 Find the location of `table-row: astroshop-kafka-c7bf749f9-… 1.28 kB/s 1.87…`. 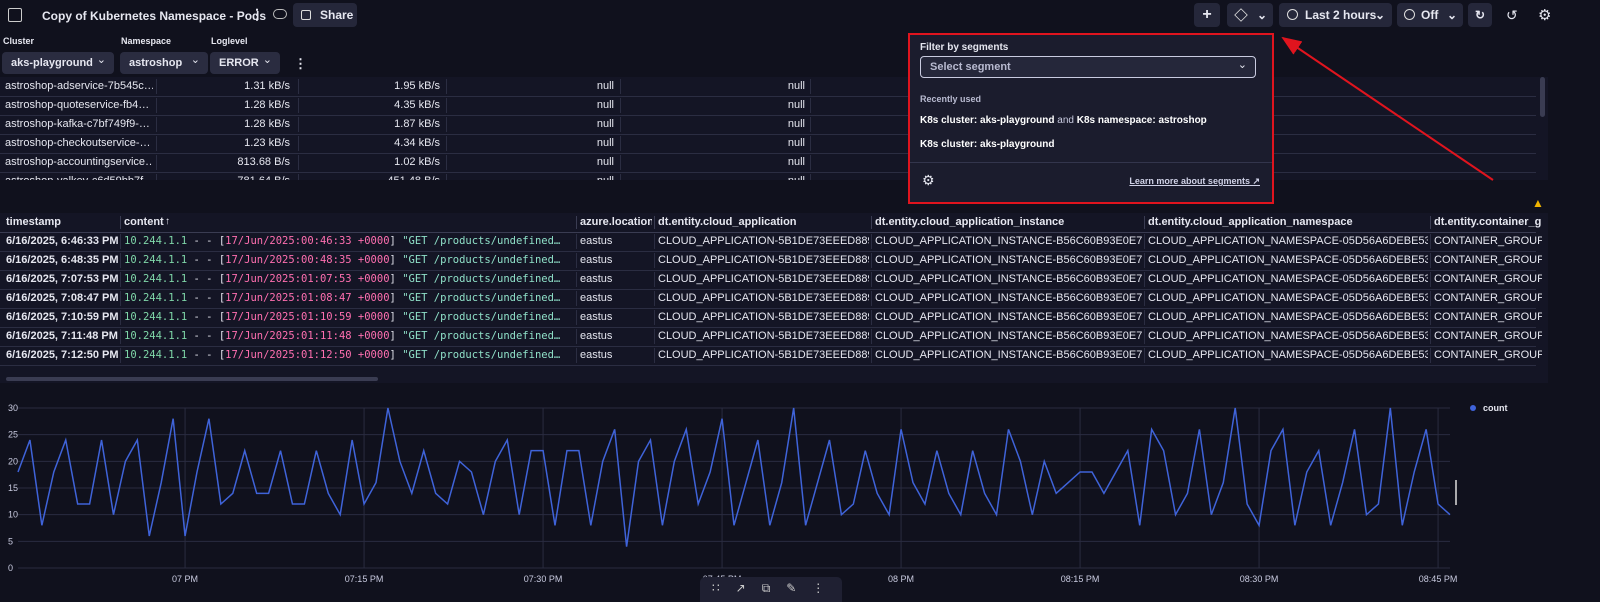

table-row: astroshop-kafka-c7bf749f9-… 1.28 kB/s 1.87… is located at coordinates (768, 125).